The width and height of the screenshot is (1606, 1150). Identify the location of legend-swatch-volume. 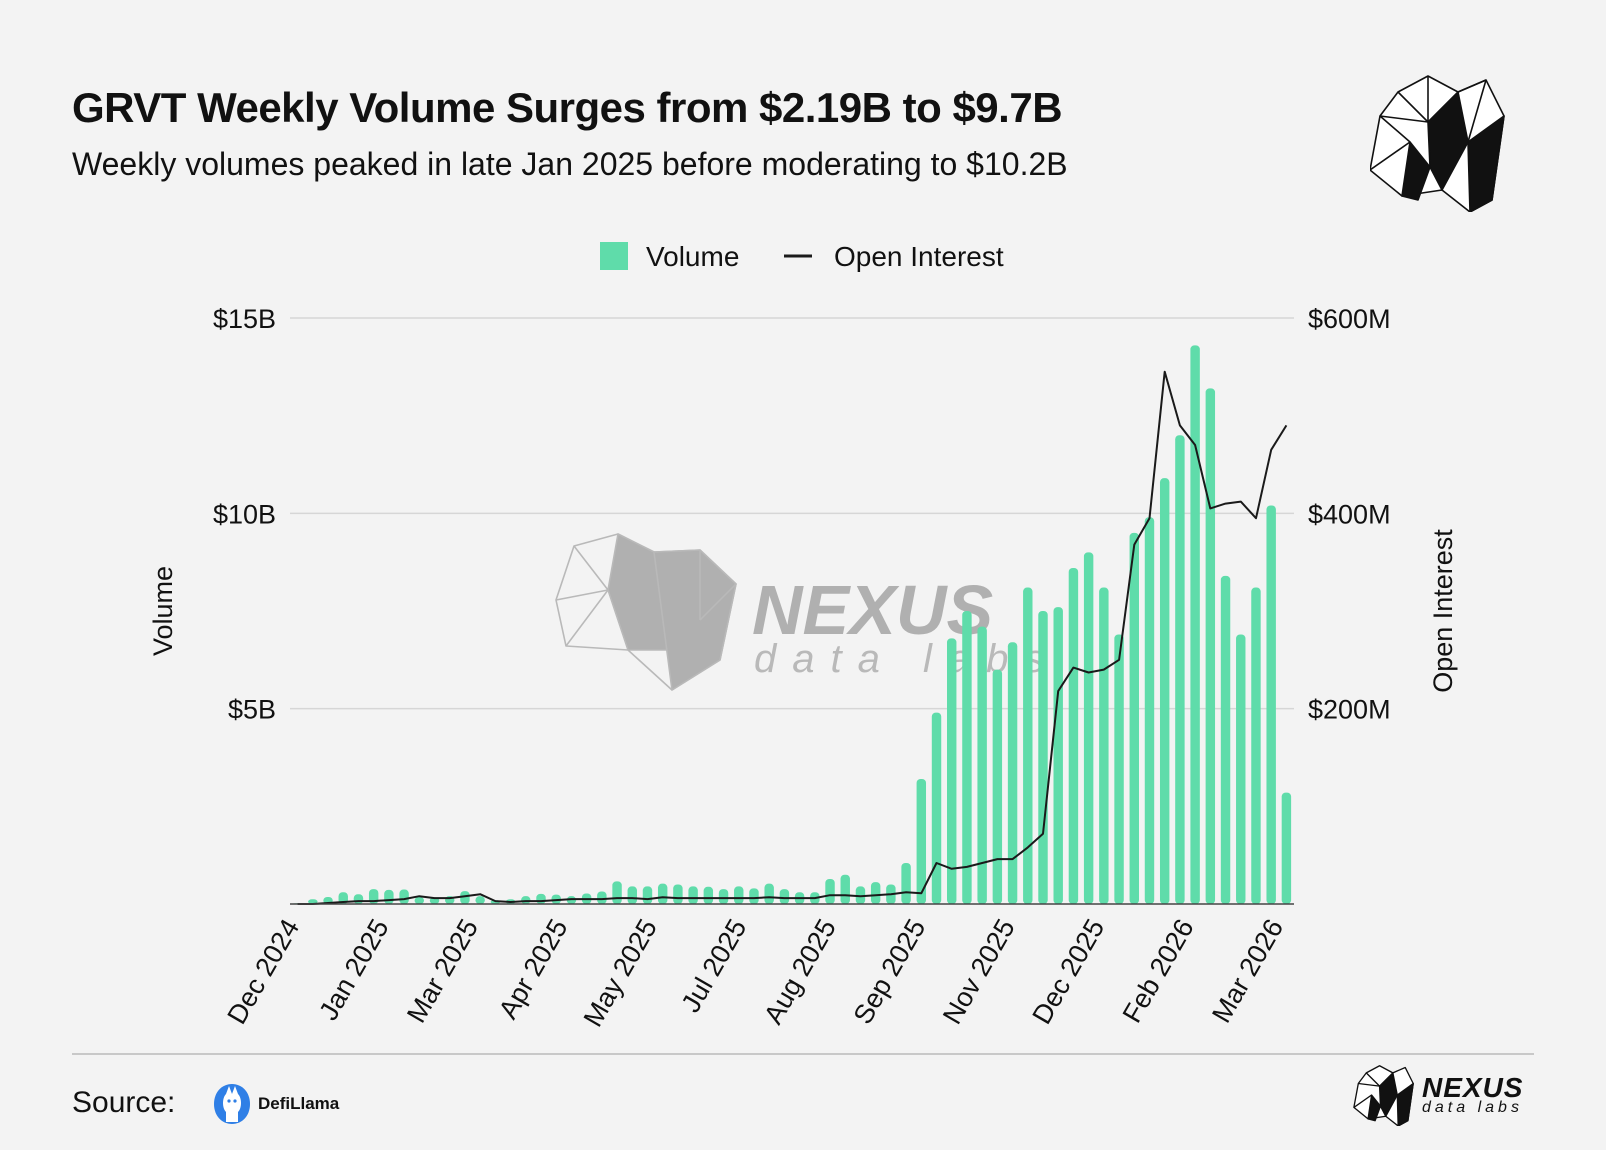
(614, 256).